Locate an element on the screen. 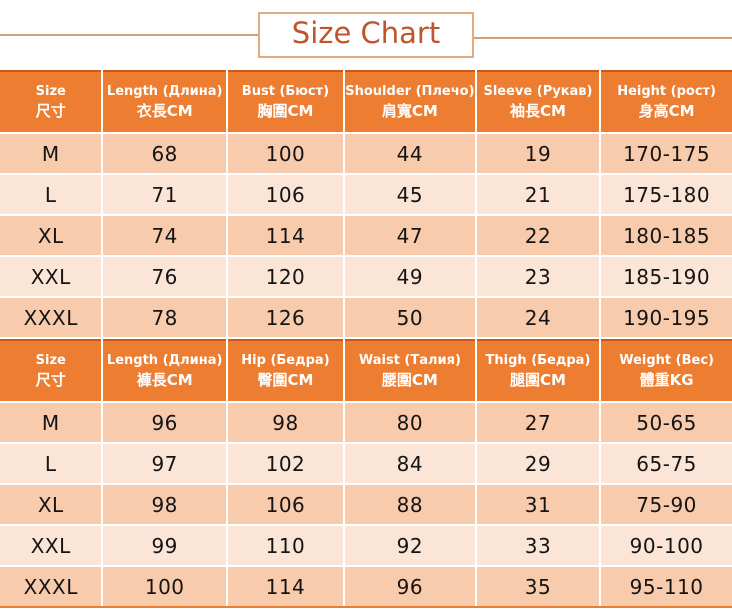 The height and width of the screenshot is (615, 732). header-en: Hip (Бедра) is located at coordinates (285, 361).